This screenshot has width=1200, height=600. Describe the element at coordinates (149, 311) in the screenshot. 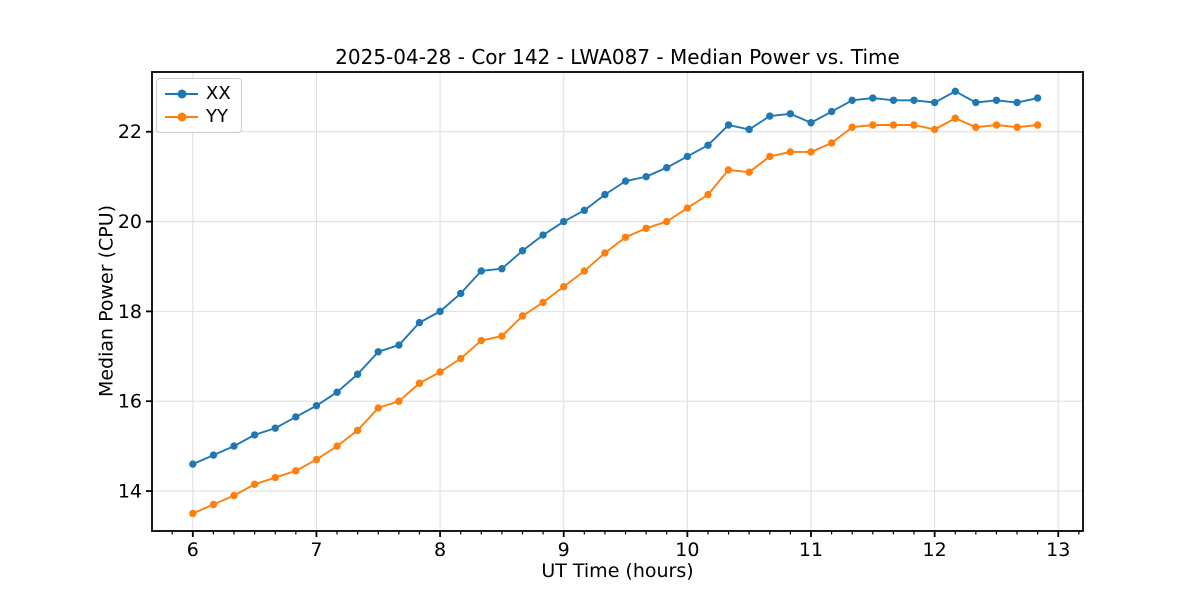

I see `y-axis-ticks` at that location.